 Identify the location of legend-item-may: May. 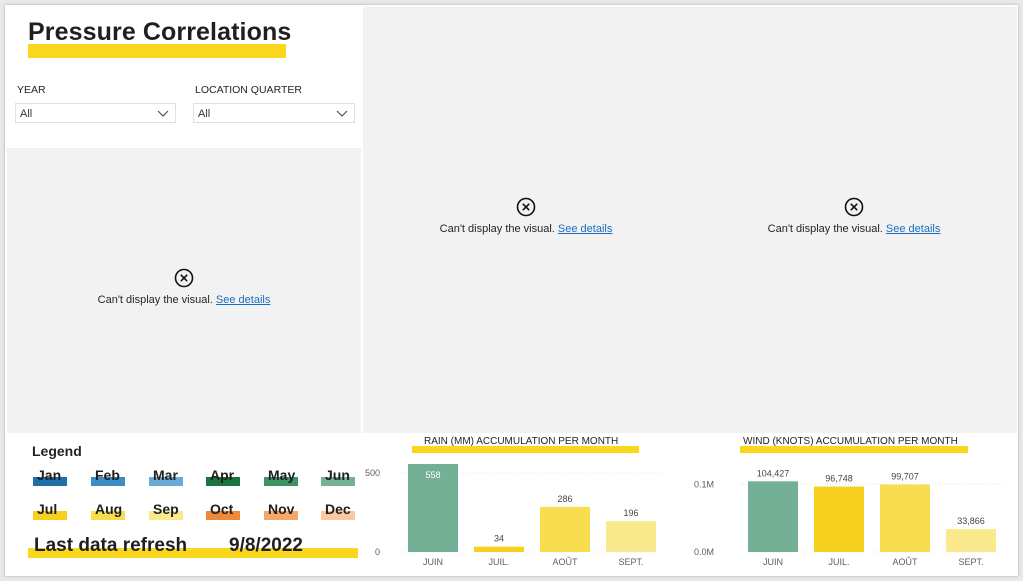
(281, 476).